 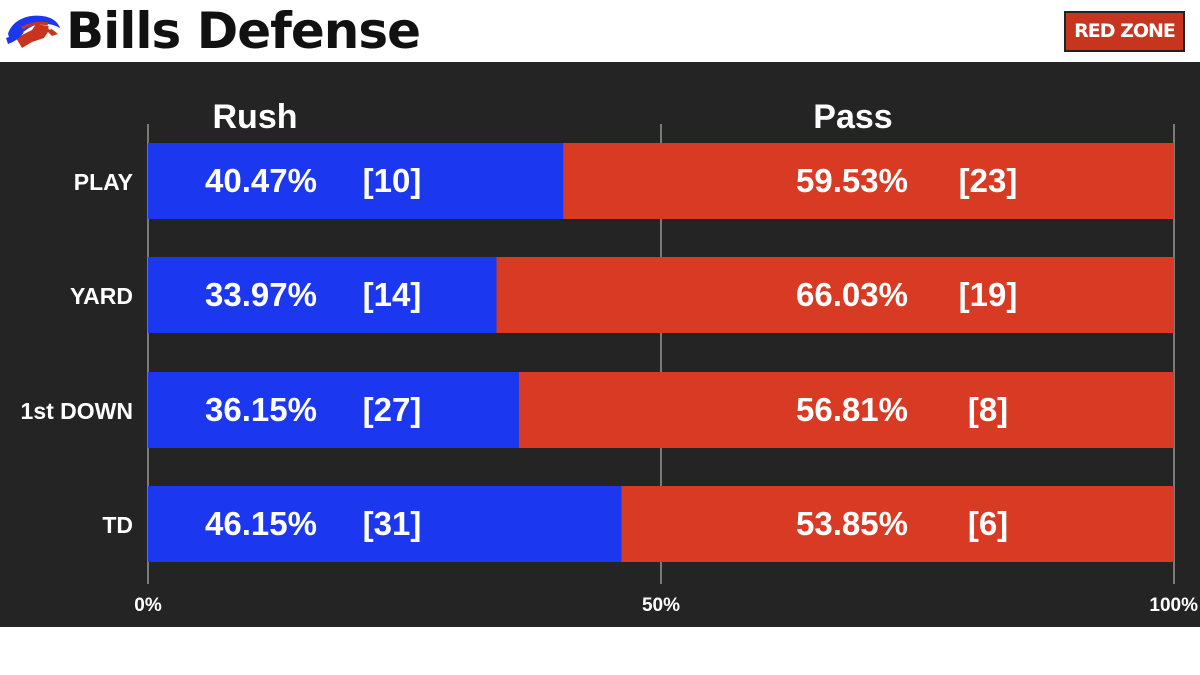 I want to click on header: Bills Defense RED ZONE, so click(x=600, y=31).